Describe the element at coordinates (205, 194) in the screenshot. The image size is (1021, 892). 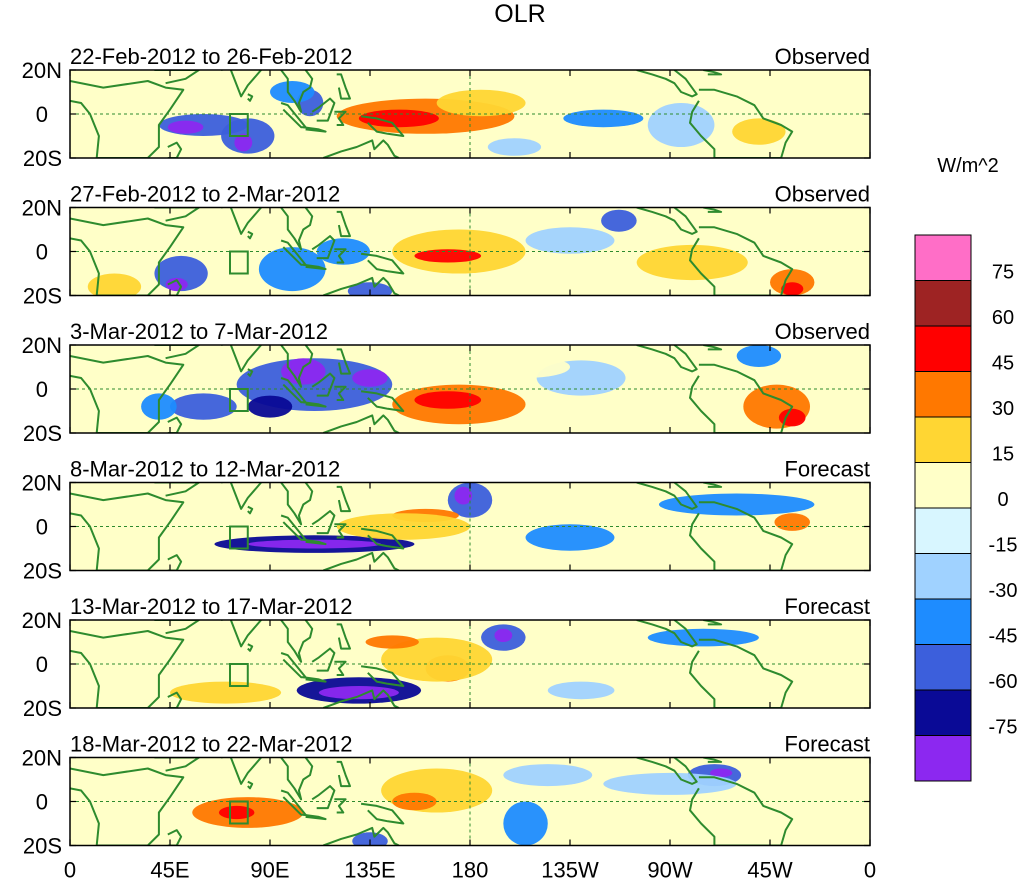
I see `panel-period-label: 27-Feb-2012 to 2-Mar-2012` at that location.